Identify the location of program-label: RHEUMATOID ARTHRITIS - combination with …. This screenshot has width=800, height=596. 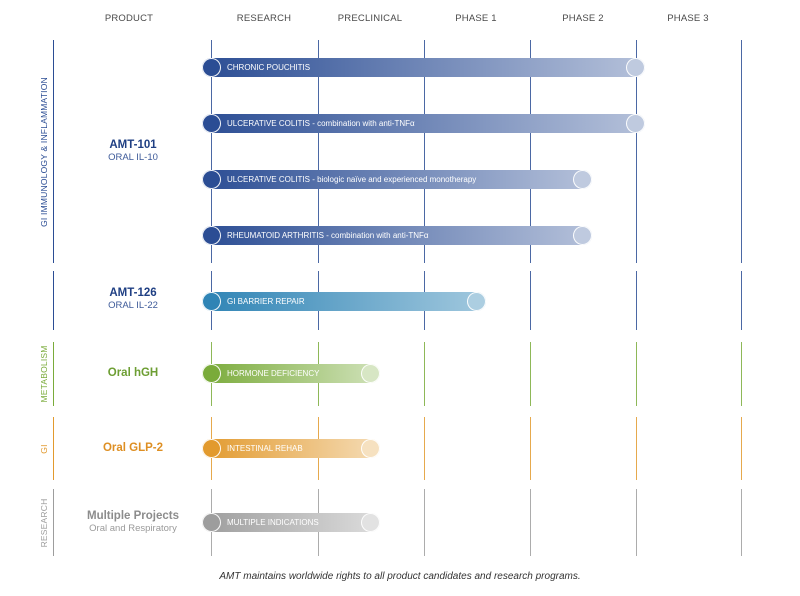
(328, 235).